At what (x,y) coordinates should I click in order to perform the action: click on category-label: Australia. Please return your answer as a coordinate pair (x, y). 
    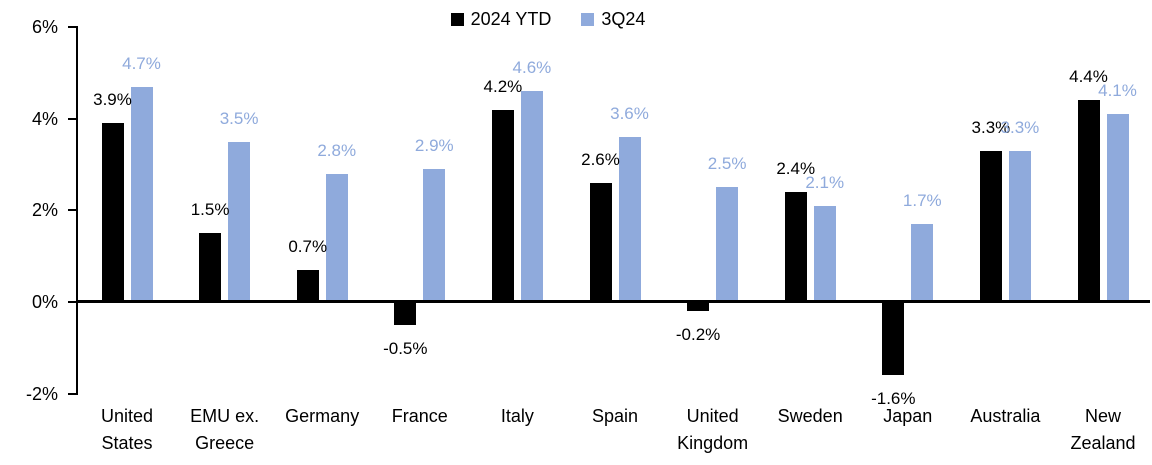
    Looking at the image, I should click on (1005, 416).